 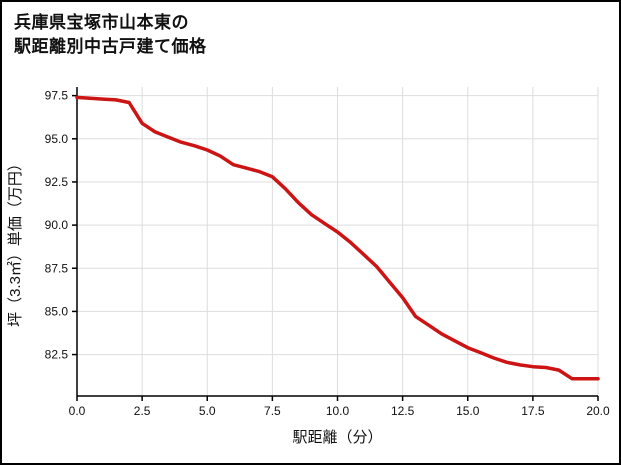 What do you see at coordinates (207, 411) in the screenshot?
I see `x-tick-label: 5.0` at bounding box center [207, 411].